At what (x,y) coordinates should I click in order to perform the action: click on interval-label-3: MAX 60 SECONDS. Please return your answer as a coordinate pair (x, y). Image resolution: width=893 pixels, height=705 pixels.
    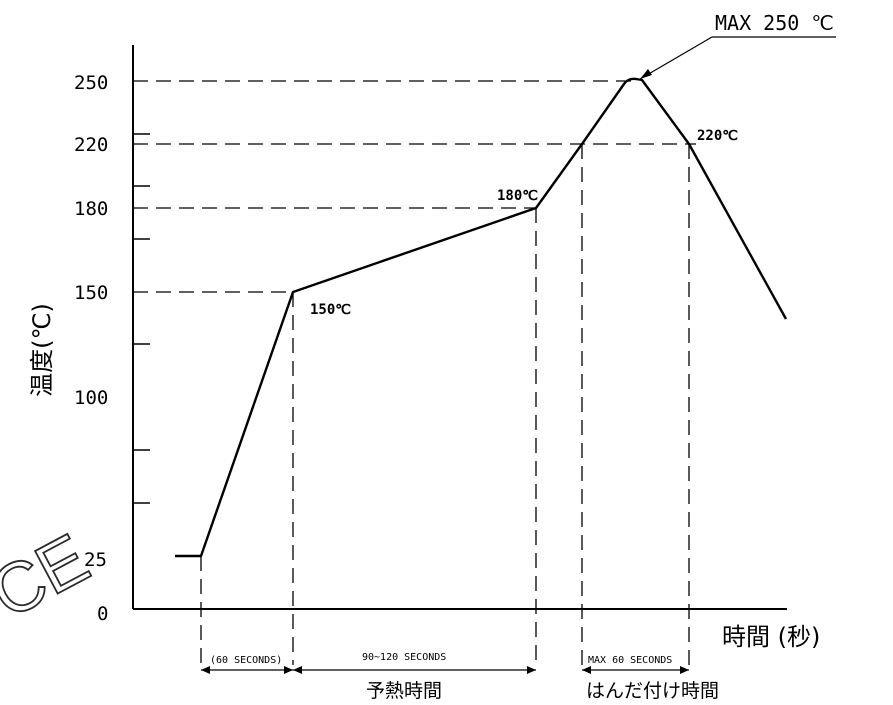
    Looking at the image, I should click on (630, 660).